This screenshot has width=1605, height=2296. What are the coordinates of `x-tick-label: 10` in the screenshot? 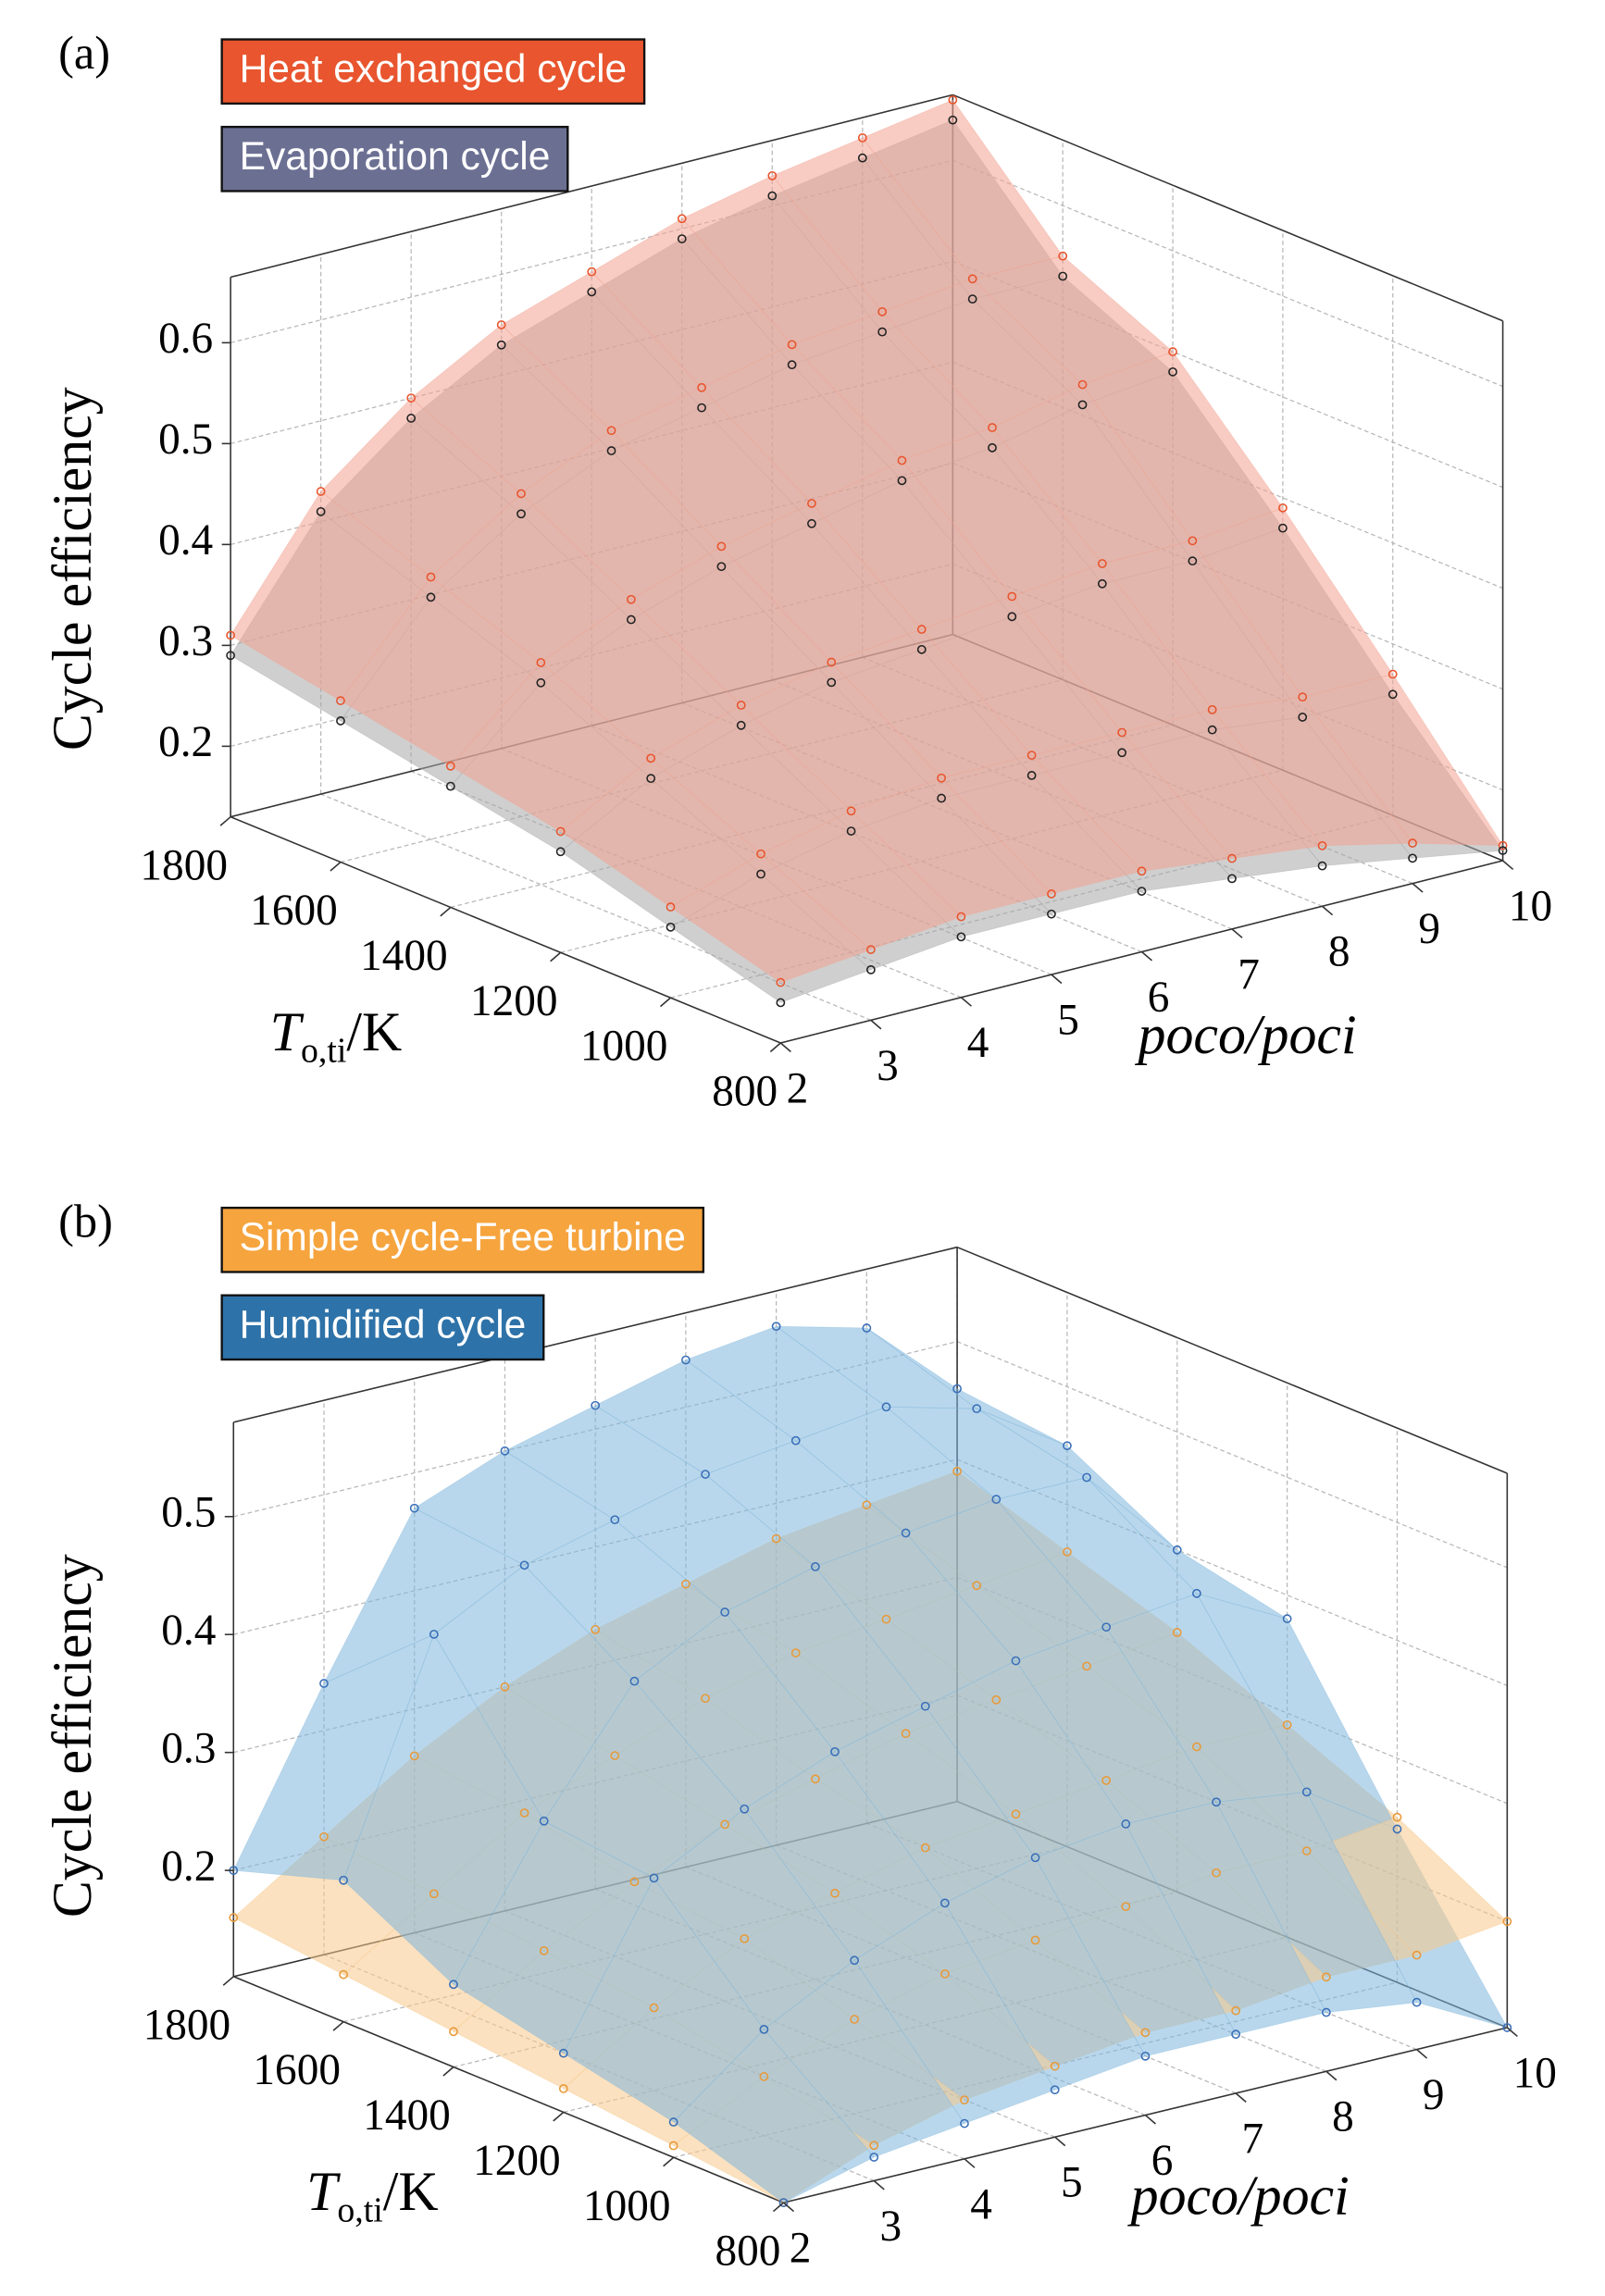 It's located at (1531, 906).